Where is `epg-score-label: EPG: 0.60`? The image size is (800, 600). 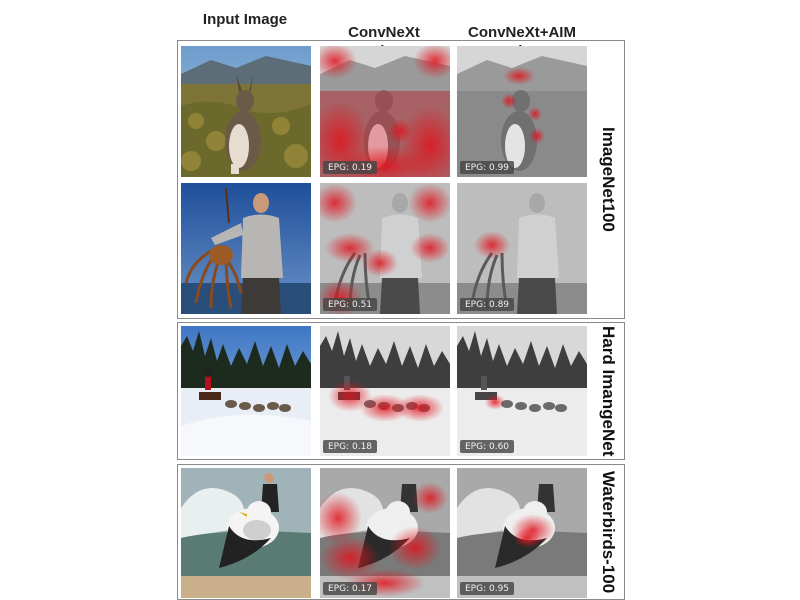 epg-score-label: EPG: 0.60 is located at coordinates (487, 446).